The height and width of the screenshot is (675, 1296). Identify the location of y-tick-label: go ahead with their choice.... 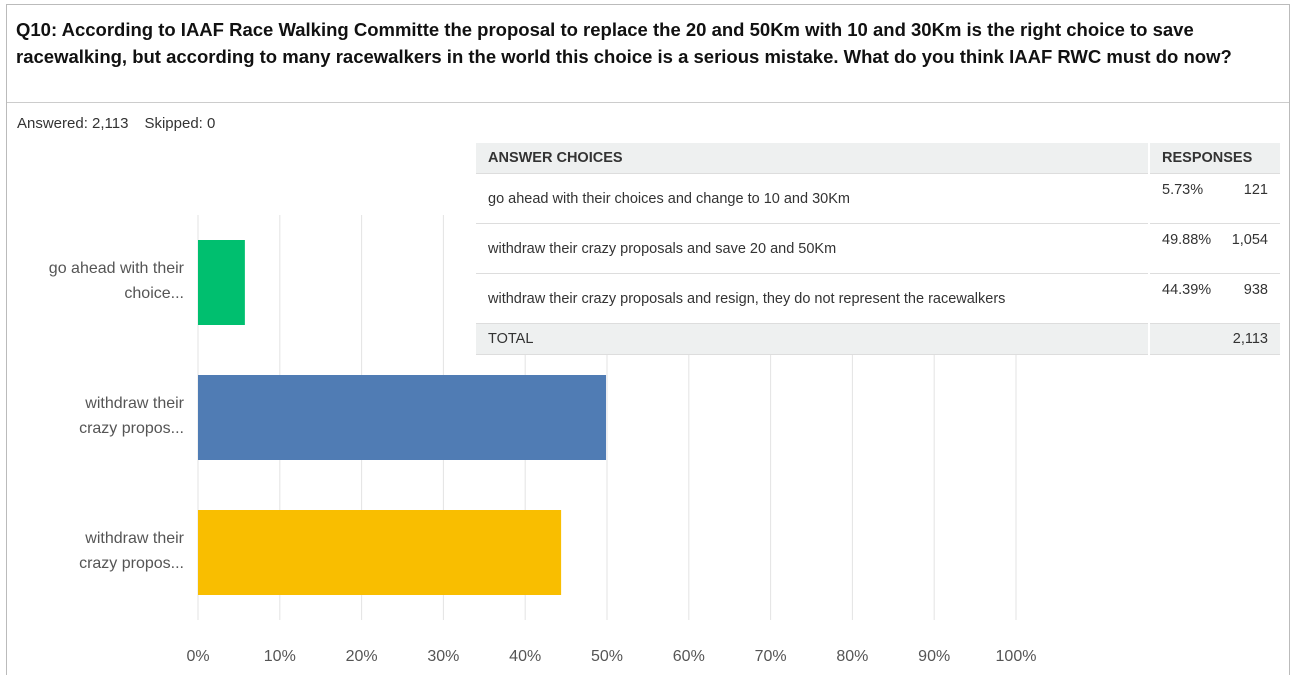
(116, 280).